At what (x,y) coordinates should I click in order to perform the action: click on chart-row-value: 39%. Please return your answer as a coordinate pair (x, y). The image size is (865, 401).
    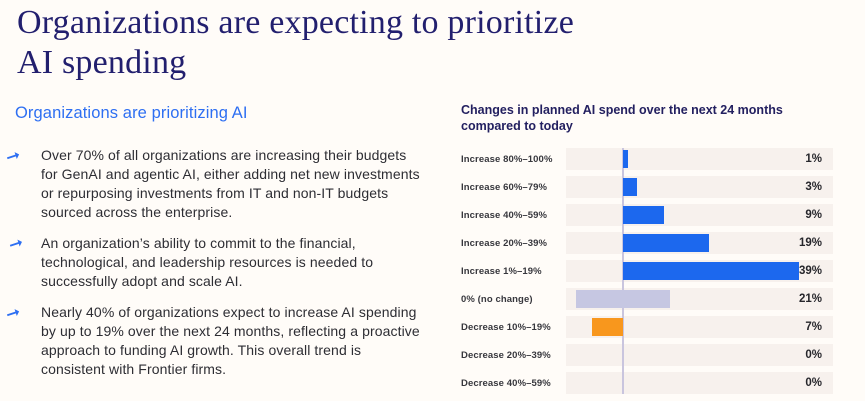
    Looking at the image, I should click on (810, 271).